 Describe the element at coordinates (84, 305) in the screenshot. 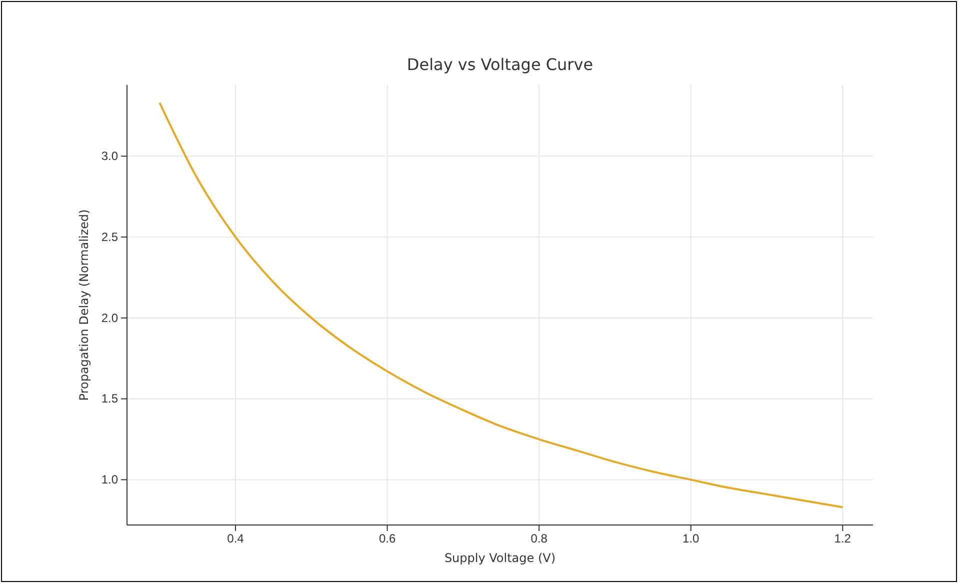

I see `y-axis-title: Propagation Delay (Normalized)` at that location.